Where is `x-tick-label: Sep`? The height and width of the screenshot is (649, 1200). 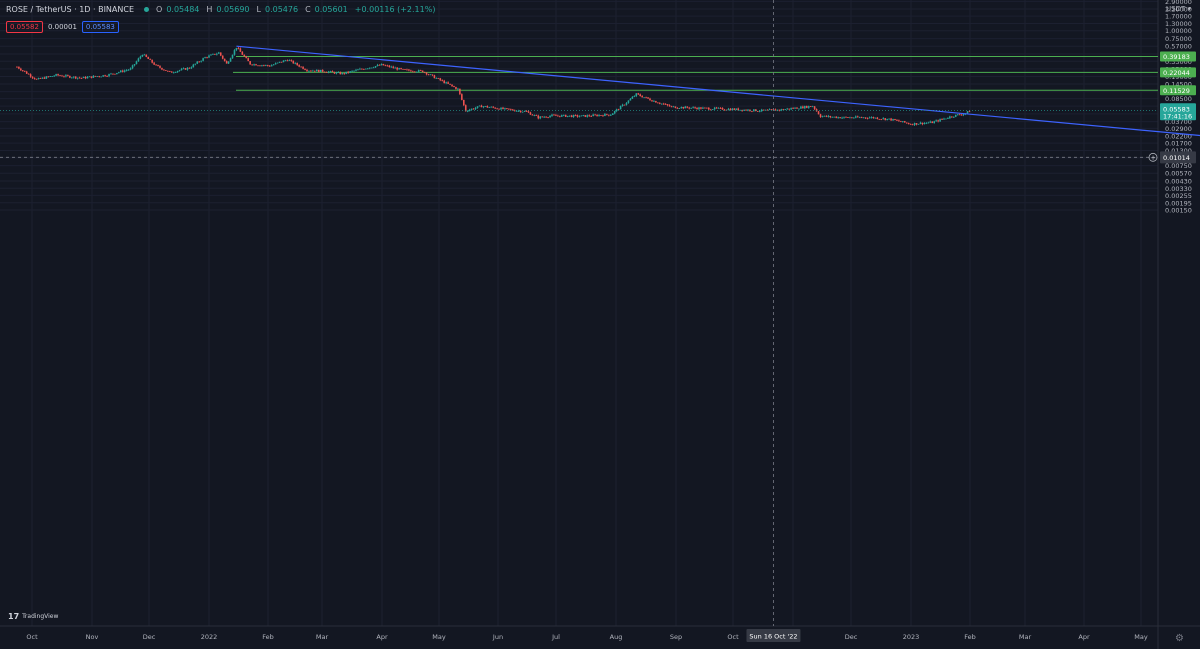 x-tick-label: Sep is located at coordinates (676, 637).